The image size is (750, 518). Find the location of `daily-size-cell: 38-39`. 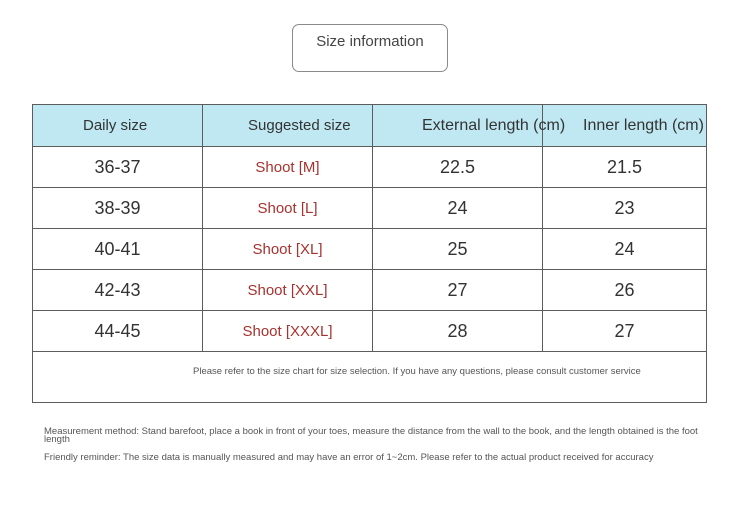

daily-size-cell: 38-39 is located at coordinates (117, 208).